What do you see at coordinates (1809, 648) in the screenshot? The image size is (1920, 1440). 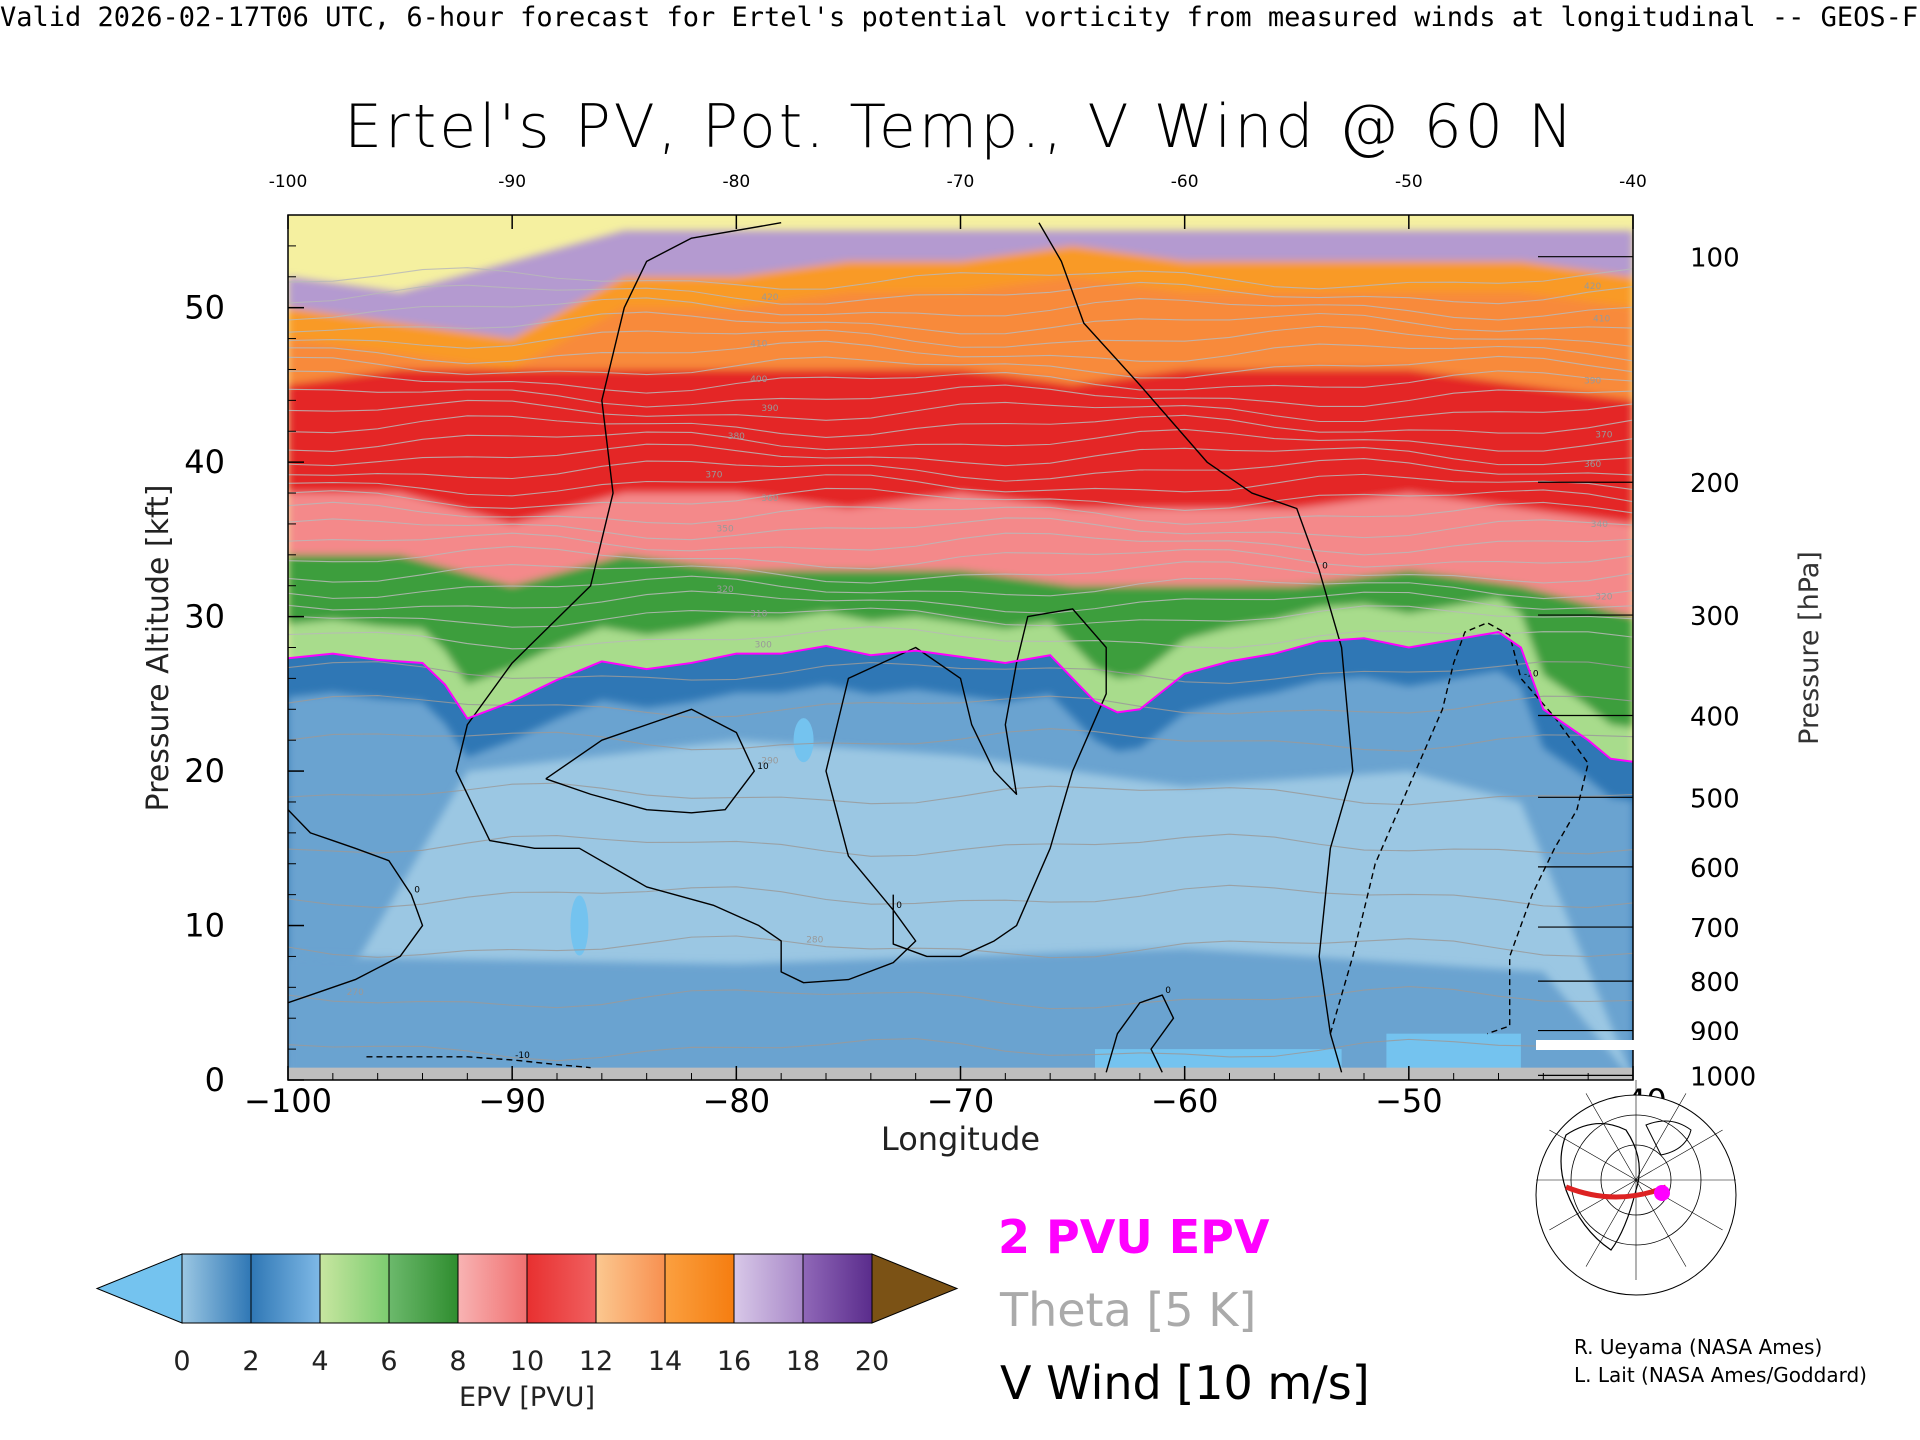 I see `y-axis-label-right: Pressure [hPa]` at bounding box center [1809, 648].